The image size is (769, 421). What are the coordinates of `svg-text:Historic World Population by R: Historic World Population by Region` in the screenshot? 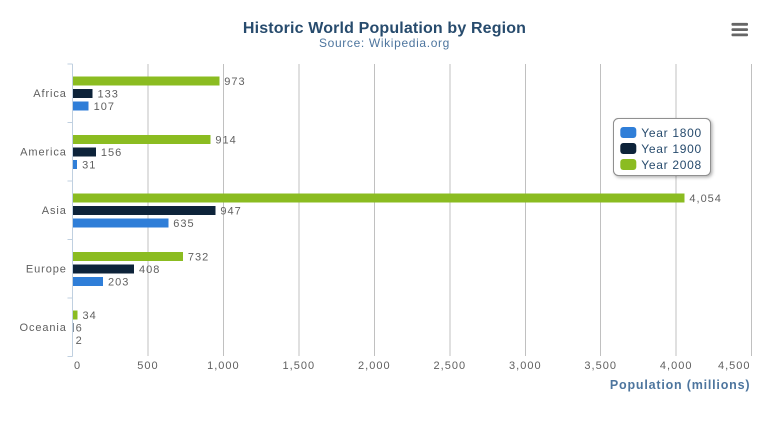 It's located at (384, 28).